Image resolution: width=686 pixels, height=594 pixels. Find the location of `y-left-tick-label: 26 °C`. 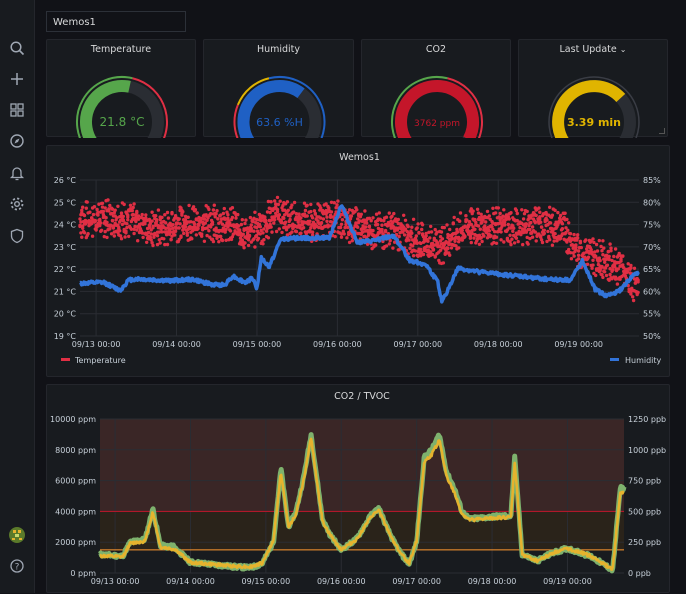

y-left-tick-label: 26 °C is located at coordinates (65, 180).